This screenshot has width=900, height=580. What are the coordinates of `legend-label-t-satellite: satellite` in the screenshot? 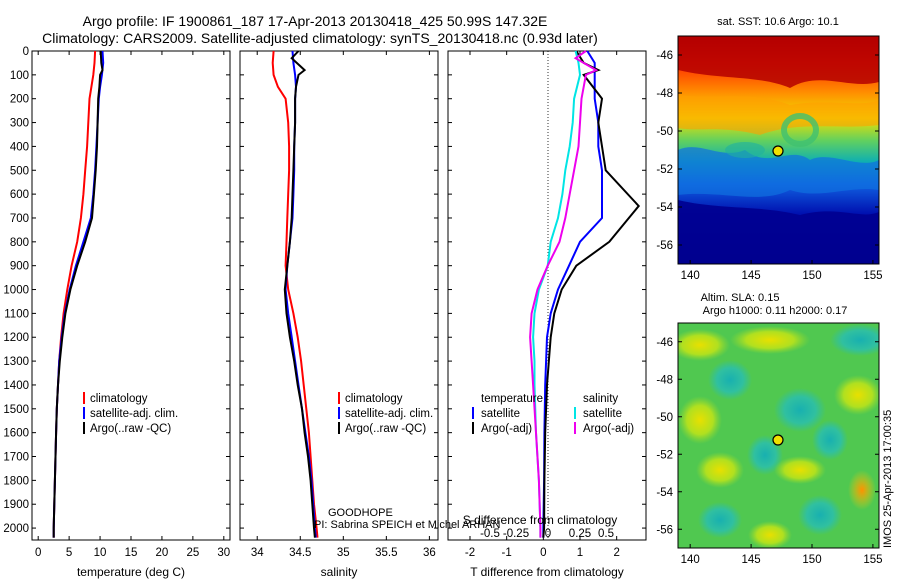 It's located at (500, 414).